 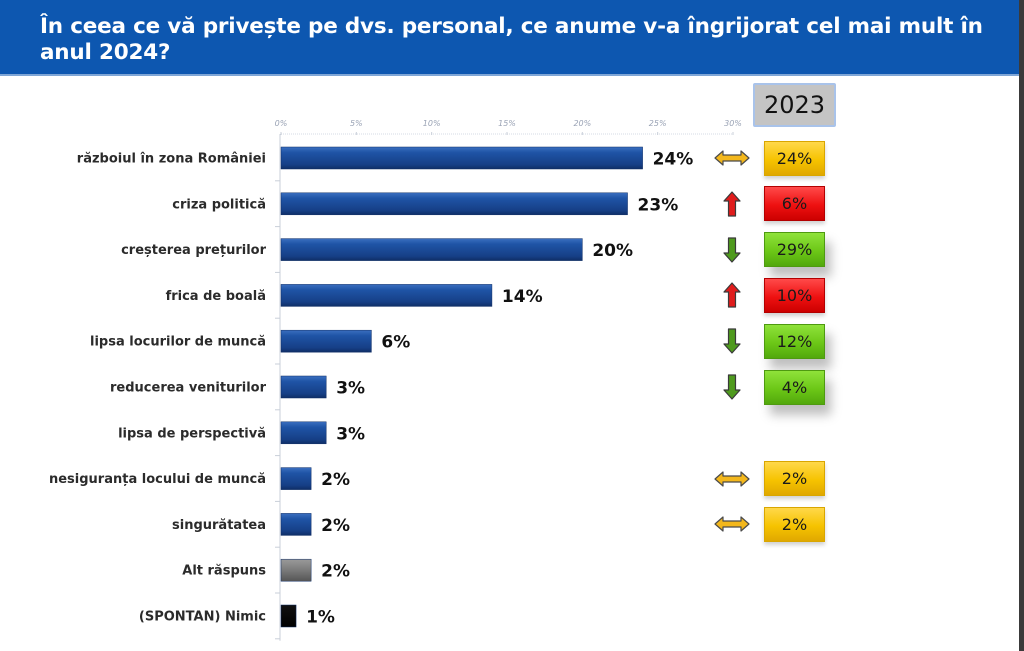 I want to click on previous-year-value: 12%, so click(x=794, y=341).